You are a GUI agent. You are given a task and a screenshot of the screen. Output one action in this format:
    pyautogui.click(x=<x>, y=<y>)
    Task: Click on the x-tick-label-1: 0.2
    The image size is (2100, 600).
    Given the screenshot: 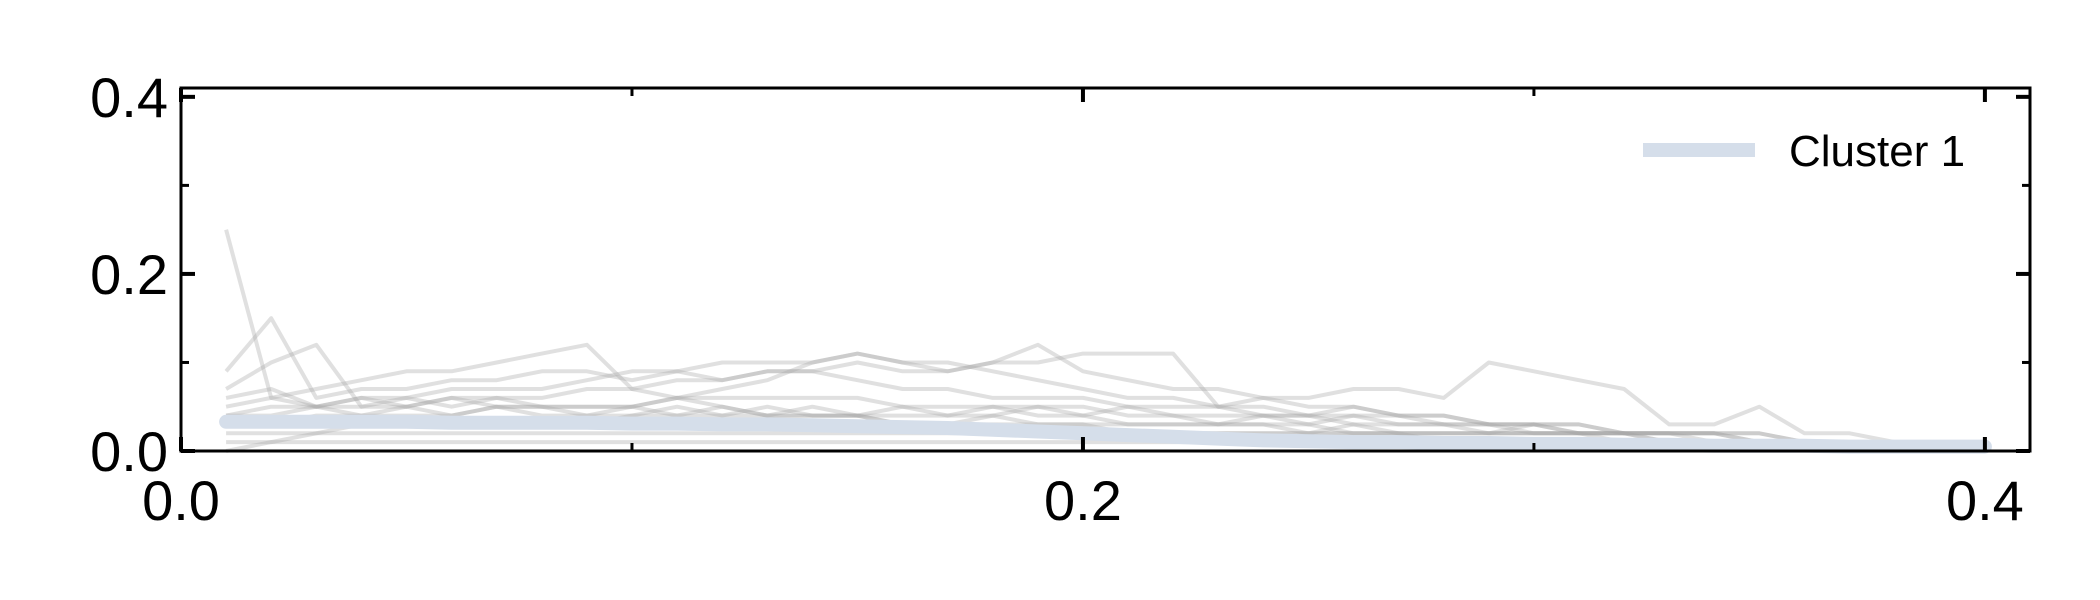 What is the action you would take?
    pyautogui.click(x=1083, y=500)
    